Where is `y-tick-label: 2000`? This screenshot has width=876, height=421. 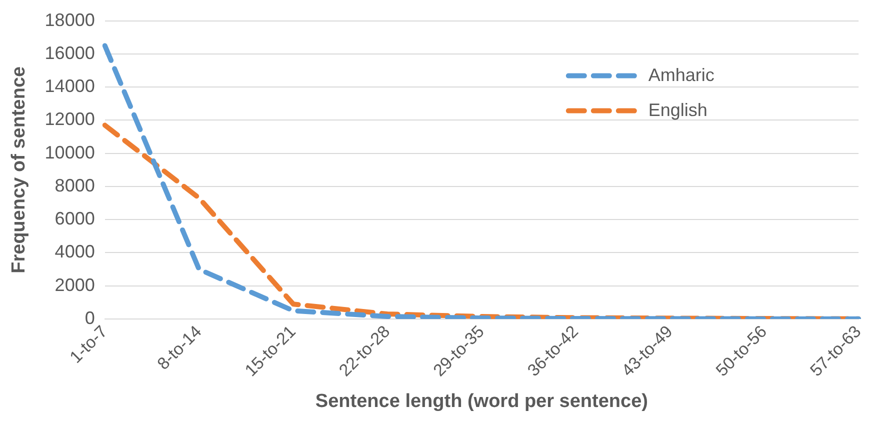
y-tick-label: 2000 is located at coordinates (74, 284).